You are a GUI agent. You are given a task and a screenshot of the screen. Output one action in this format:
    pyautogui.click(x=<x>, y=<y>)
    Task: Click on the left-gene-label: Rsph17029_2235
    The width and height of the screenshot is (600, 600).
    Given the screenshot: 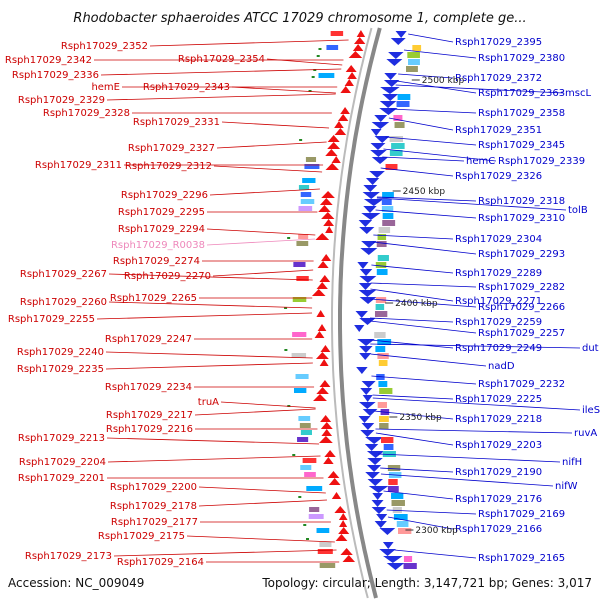 What is the action you would take?
    pyautogui.click(x=60, y=369)
    